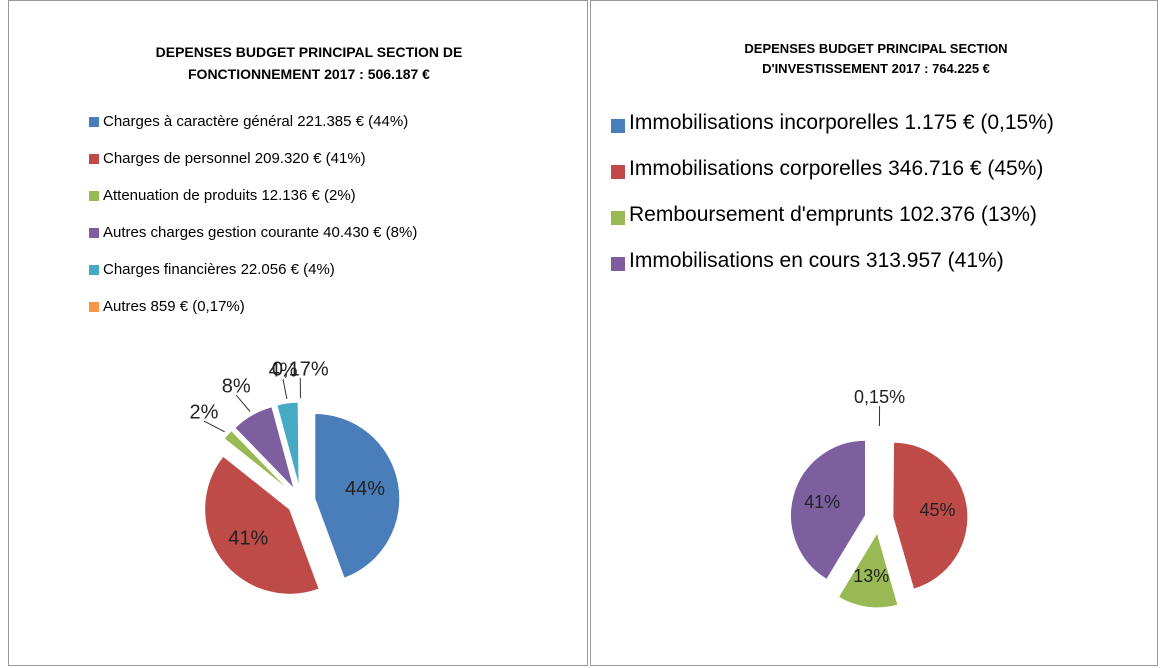  Describe the element at coordinates (833, 214) in the screenshot. I see `legend-label: Remboursement d'emprunts 102.376 (13%)` at that location.